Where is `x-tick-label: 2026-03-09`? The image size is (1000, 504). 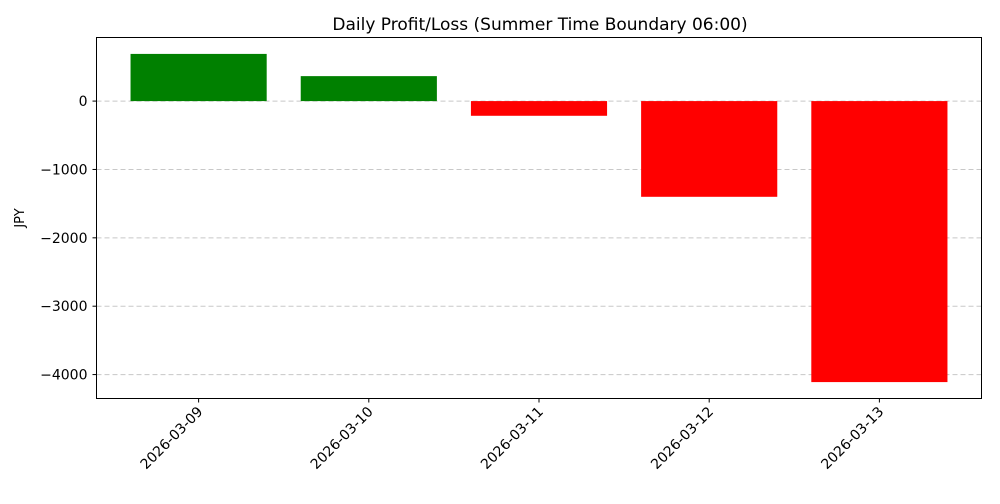
x-tick-label: 2026-03-09 is located at coordinates (172, 438).